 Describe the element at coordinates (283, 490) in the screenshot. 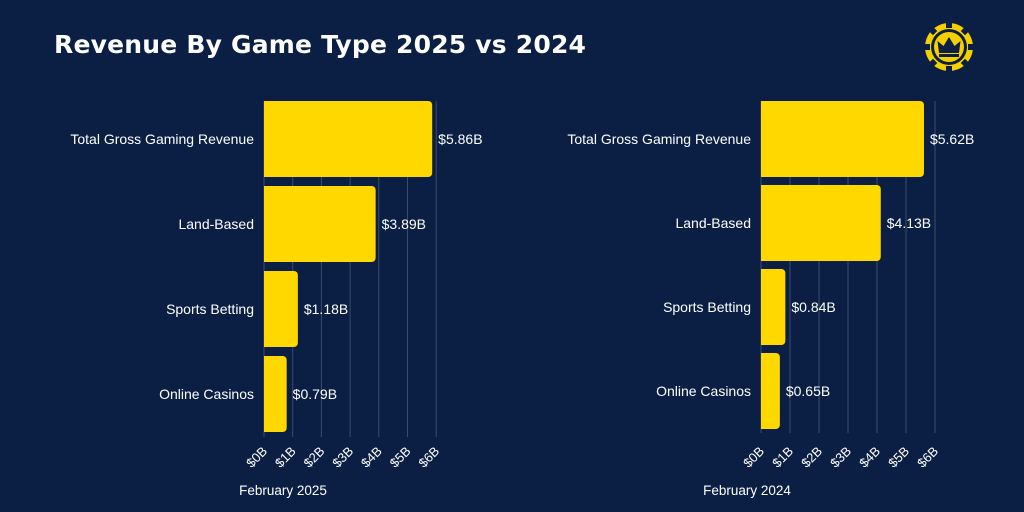

I see `chart-caption: February 2025` at that location.